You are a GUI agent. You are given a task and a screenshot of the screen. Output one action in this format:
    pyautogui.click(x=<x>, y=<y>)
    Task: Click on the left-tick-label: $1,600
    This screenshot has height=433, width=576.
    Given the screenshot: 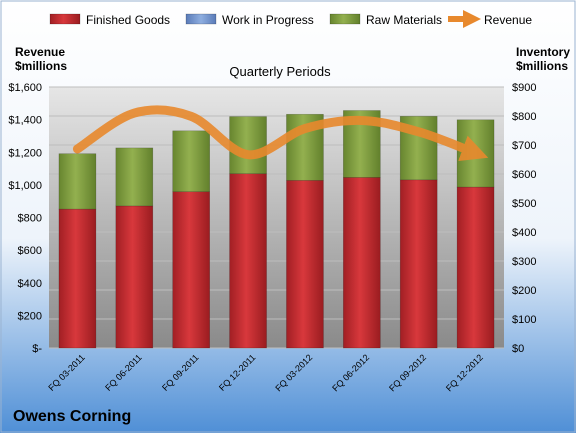 What is the action you would take?
    pyautogui.click(x=25, y=88)
    